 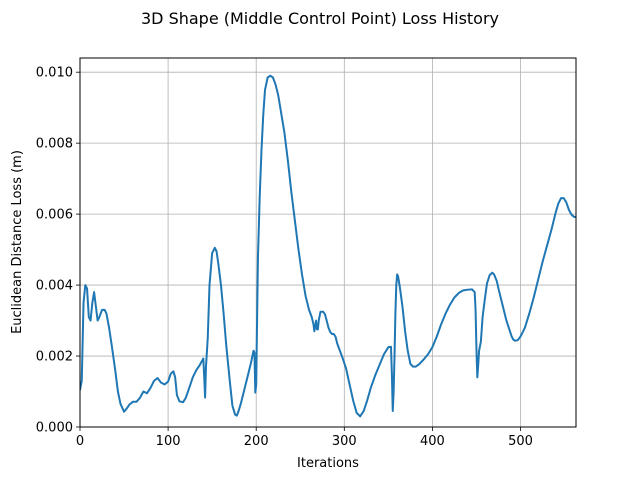 I want to click on y-axis-ticks: 0.000 0.002 0.004 0.006 0.008 0.010, so click(x=58, y=251).